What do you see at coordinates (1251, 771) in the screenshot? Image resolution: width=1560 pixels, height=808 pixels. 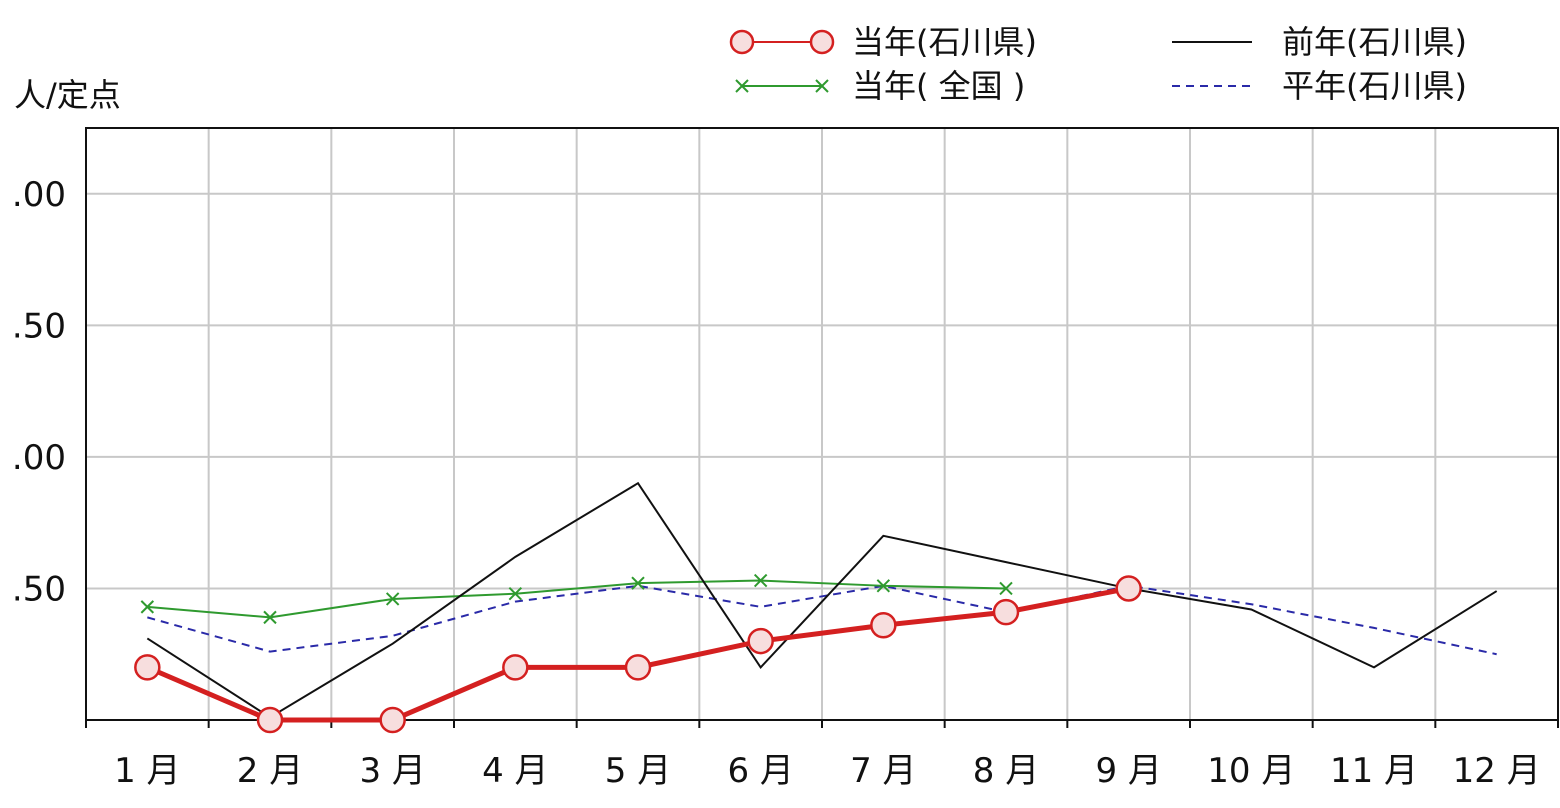 I see `x-tick-label: 10 月` at bounding box center [1251, 771].